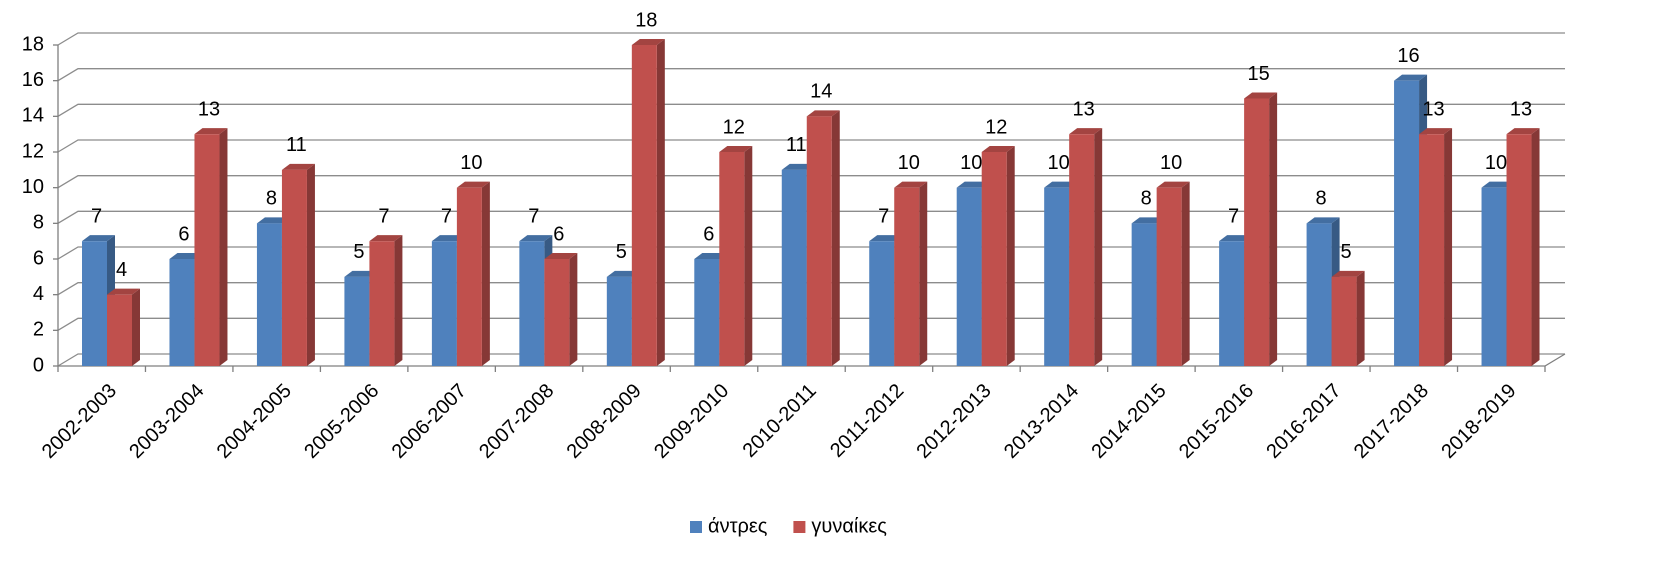 The image size is (1661, 572). I want to click on data-label: 5, so click(358, 252).